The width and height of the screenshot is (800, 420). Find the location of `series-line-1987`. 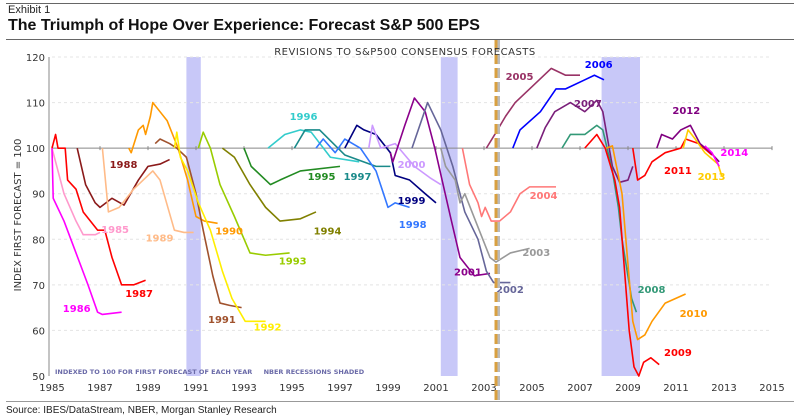

series-line-1987 is located at coordinates (98, 209).